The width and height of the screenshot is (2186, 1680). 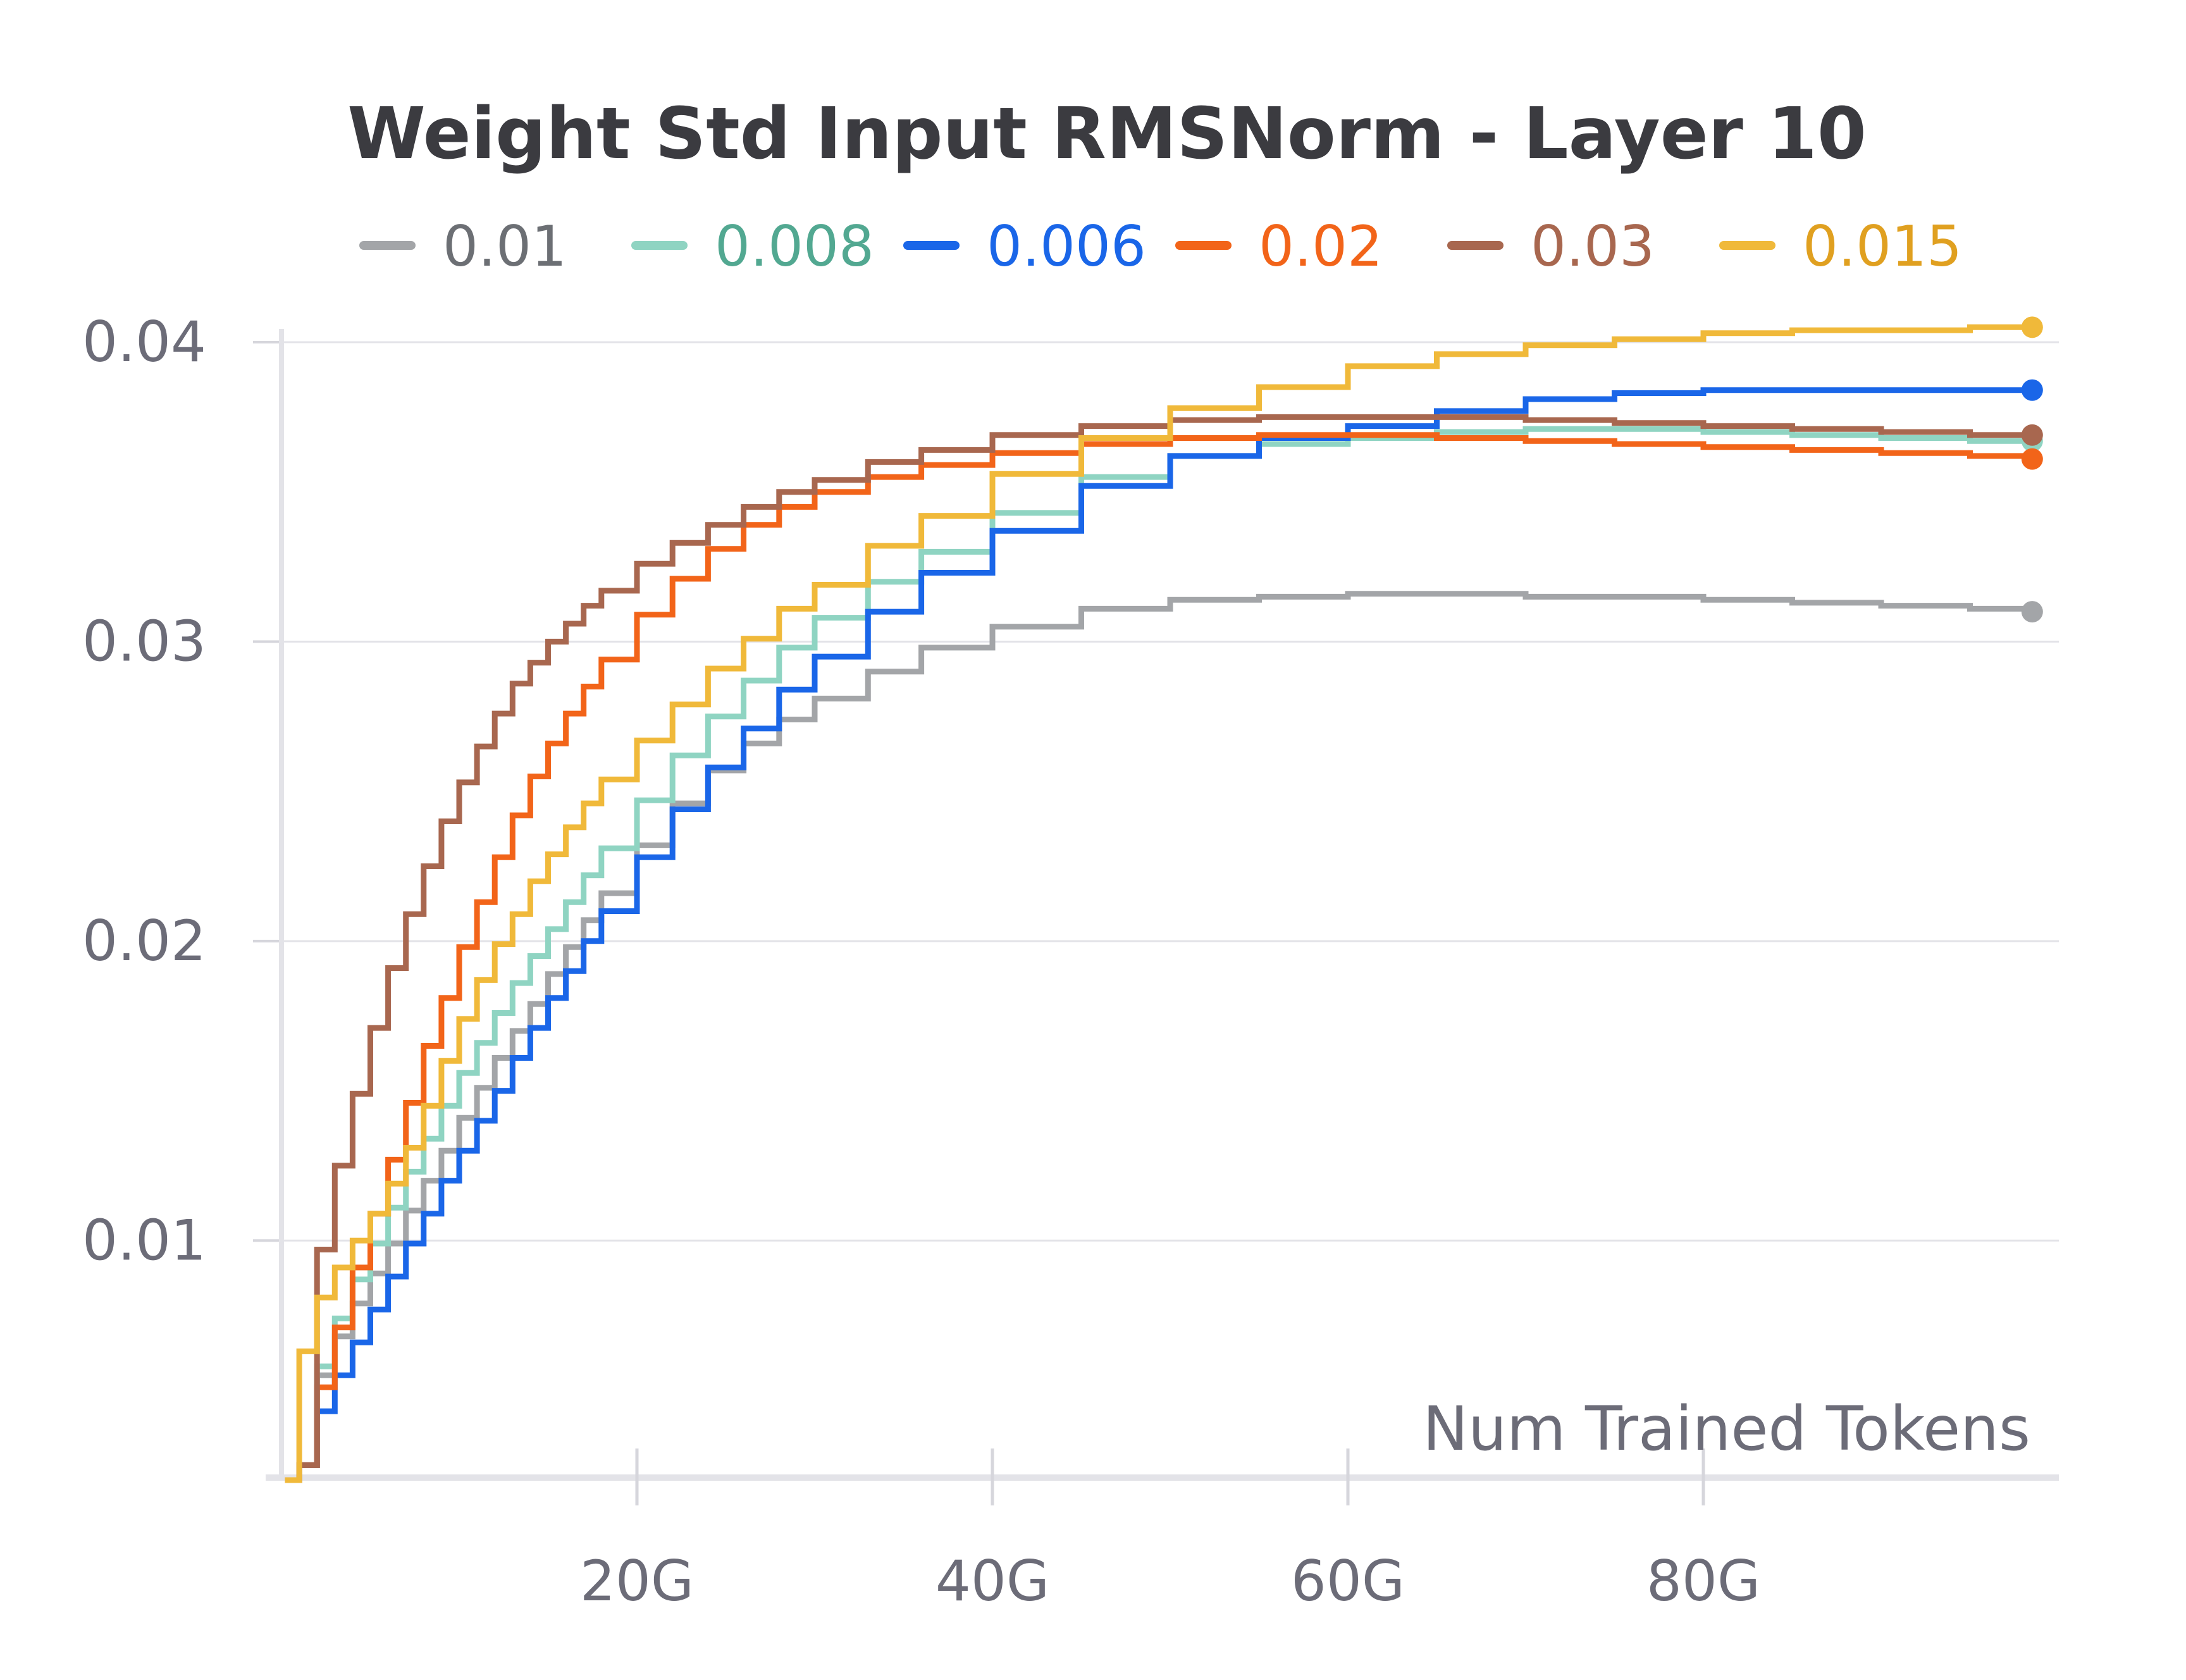 I want to click on legend-label: 0.02, so click(x=1321, y=246).